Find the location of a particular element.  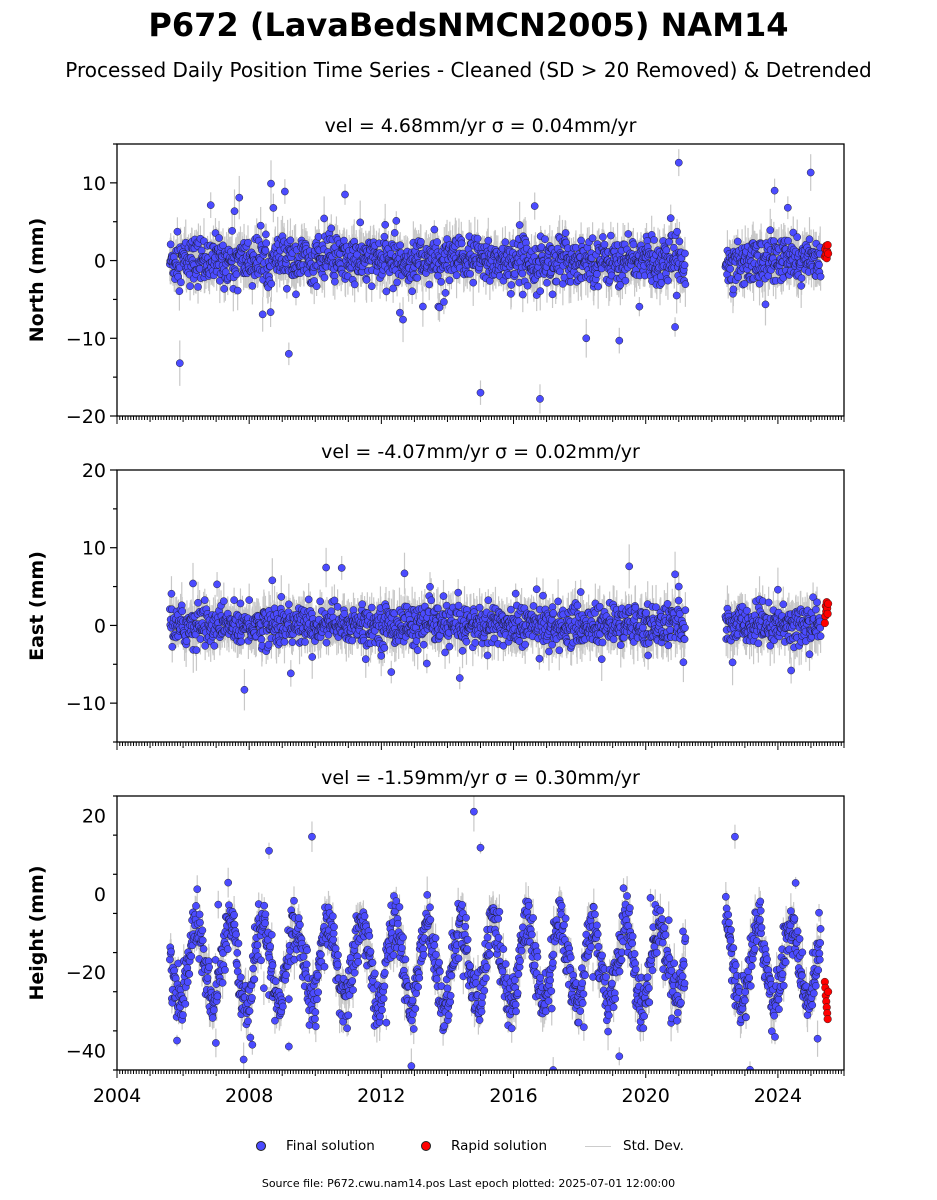

y-axis-label: East (mm) is located at coordinates (37, 606).